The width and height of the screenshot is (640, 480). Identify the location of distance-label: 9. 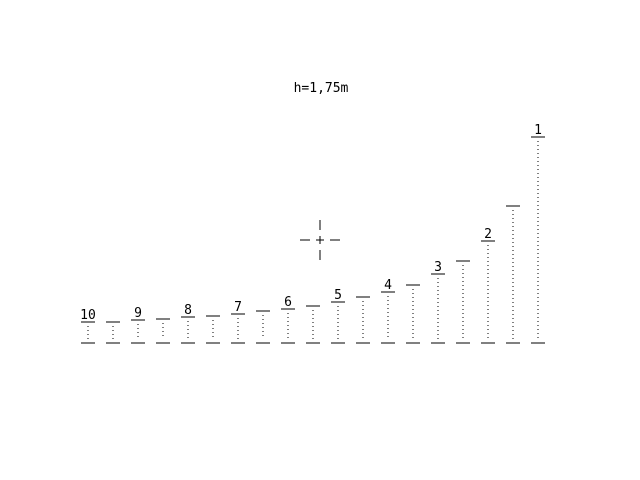
(138, 313).